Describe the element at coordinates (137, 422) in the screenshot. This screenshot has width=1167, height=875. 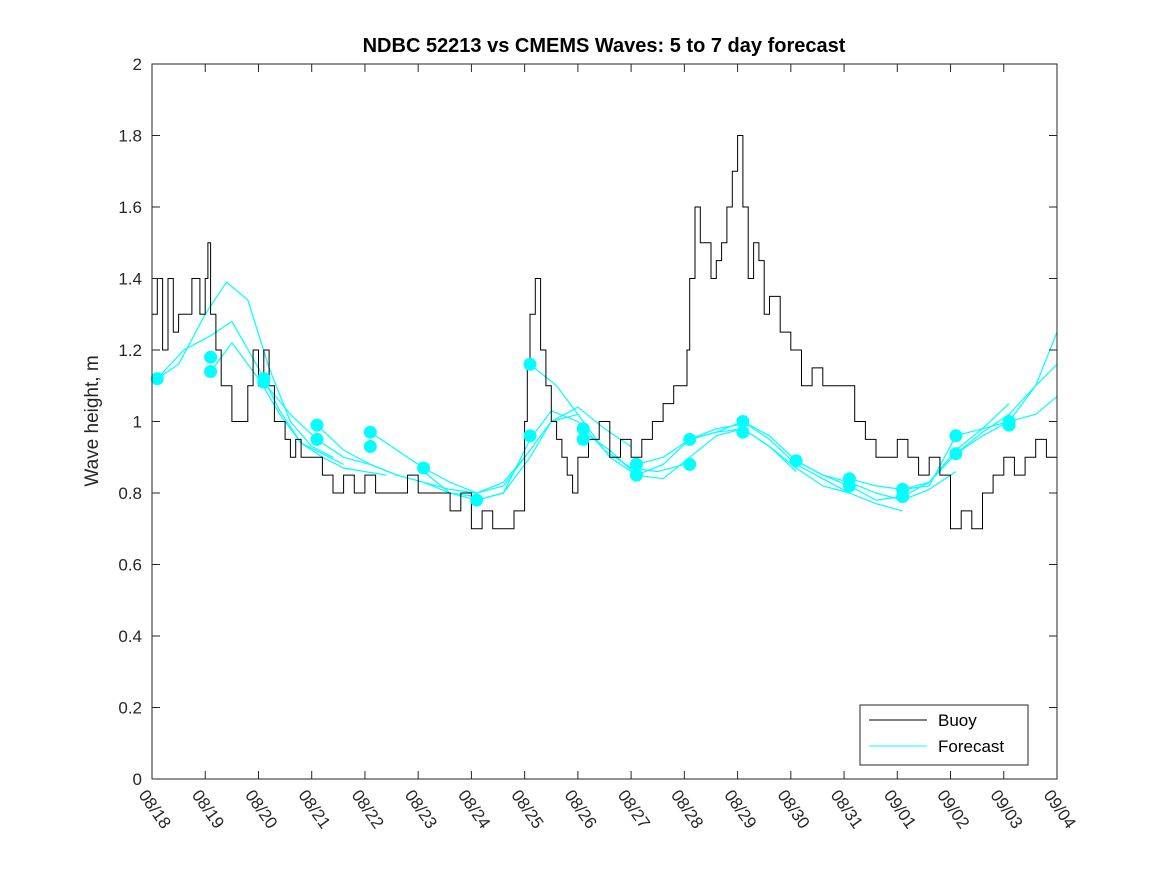
I see `y-tick-label: 1` at that location.